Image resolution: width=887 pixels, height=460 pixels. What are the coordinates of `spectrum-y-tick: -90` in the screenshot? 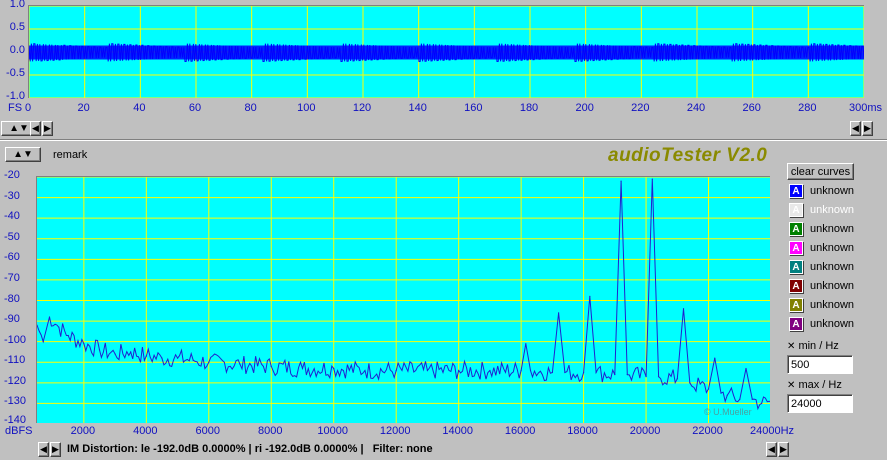 It's located at (12, 319).